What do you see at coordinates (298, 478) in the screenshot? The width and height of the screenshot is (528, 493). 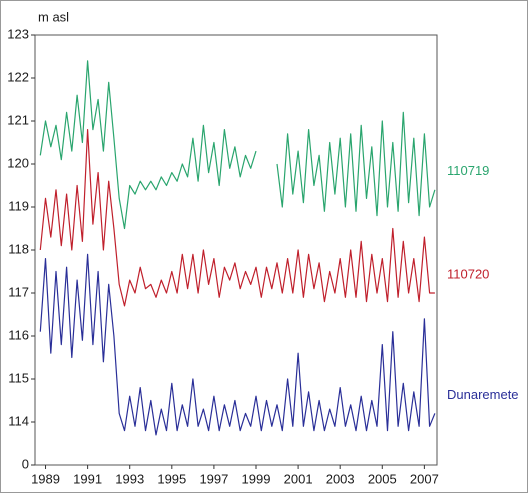 I see `x-tick-label: 2001` at bounding box center [298, 478].